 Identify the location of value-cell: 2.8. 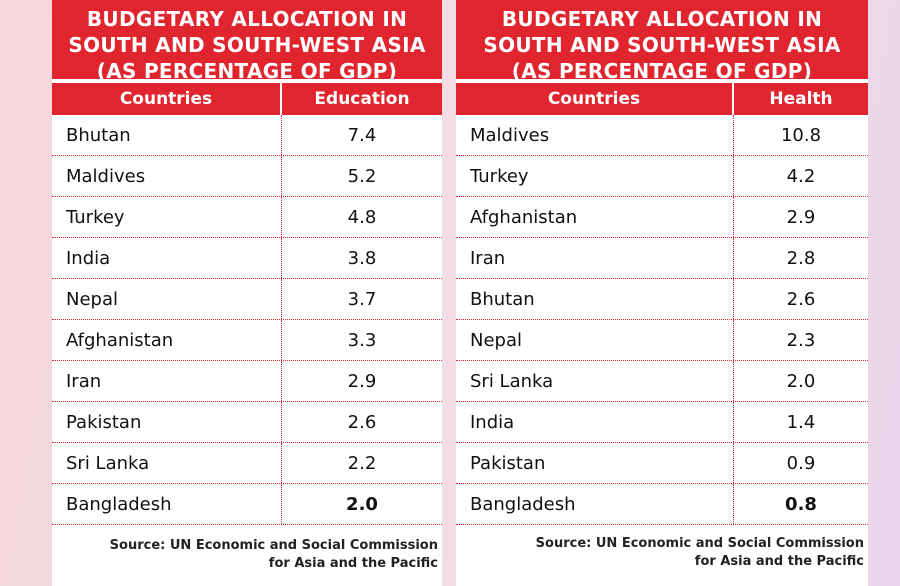
(801, 258).